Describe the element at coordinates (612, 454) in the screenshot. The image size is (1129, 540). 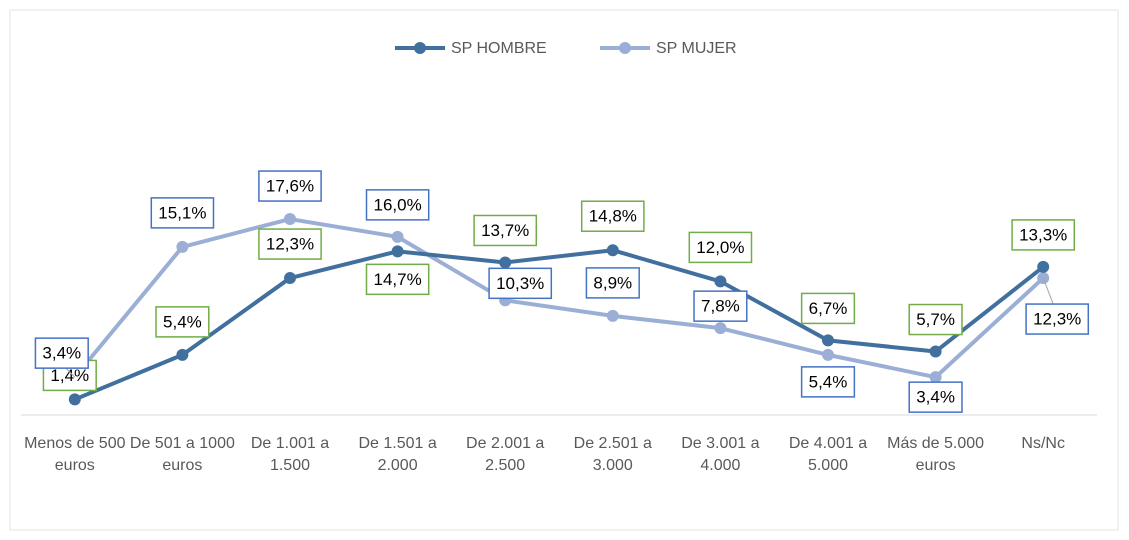
I see `x-tick-label: De 2.501 a 3.000` at that location.